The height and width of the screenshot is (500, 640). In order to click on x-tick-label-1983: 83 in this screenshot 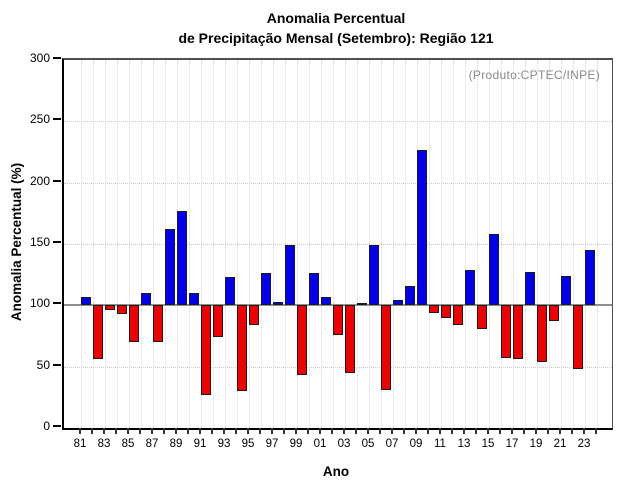, I will do `click(104, 444)`.